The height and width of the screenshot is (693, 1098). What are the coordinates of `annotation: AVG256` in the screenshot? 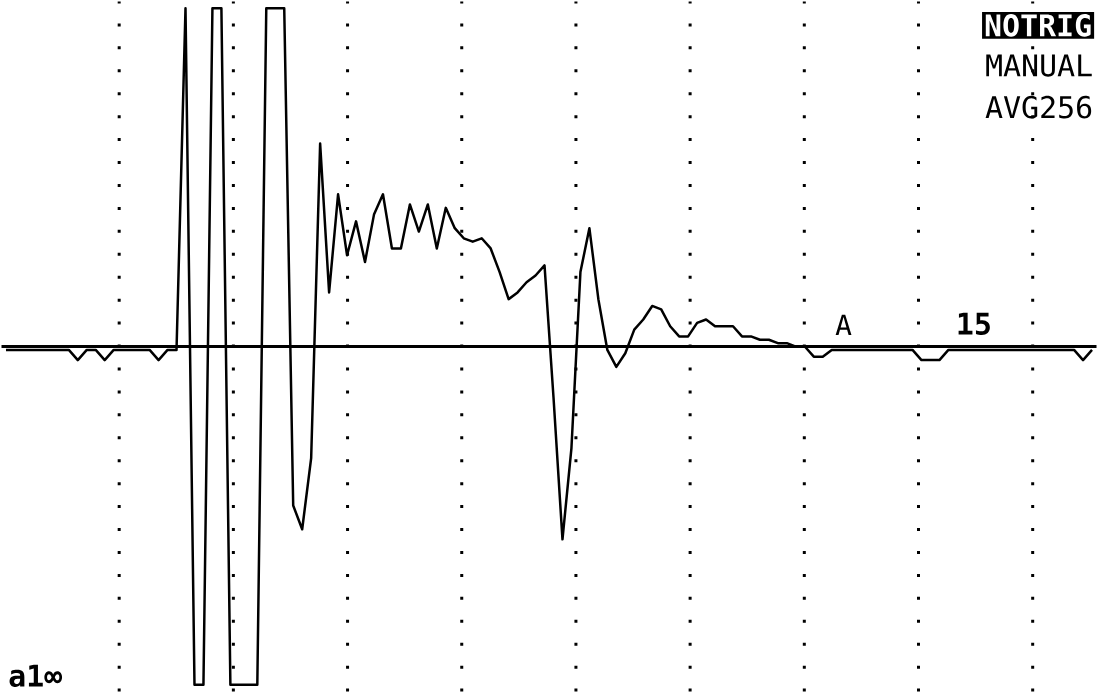 It's located at (1038, 107).